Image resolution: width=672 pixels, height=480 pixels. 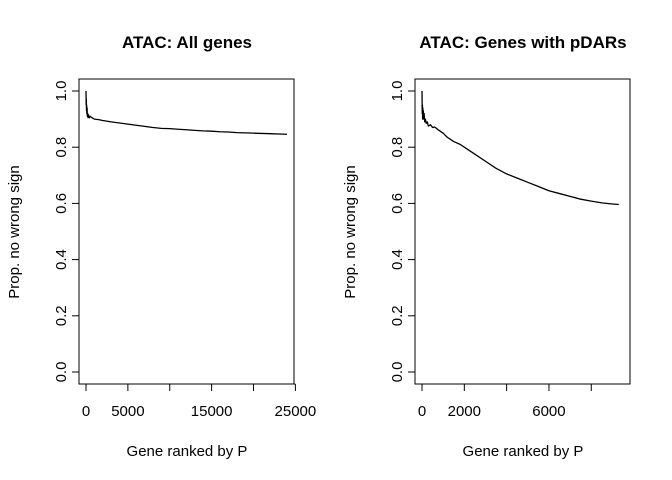 I want to click on x-axis: 0 2000 6000, so click(x=505, y=401).